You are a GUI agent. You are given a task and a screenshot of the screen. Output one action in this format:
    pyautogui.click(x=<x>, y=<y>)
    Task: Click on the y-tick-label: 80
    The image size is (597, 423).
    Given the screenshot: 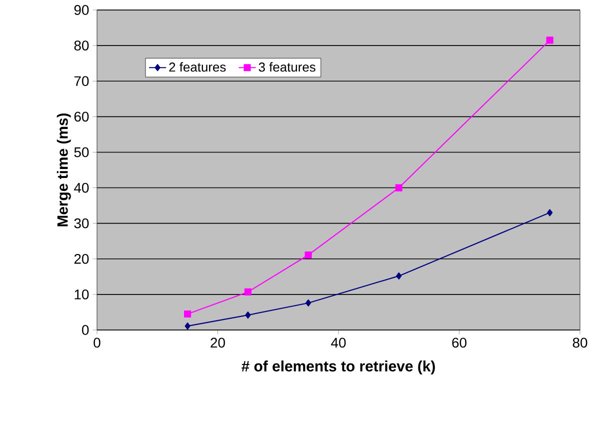 What is the action you would take?
    pyautogui.click(x=81, y=45)
    